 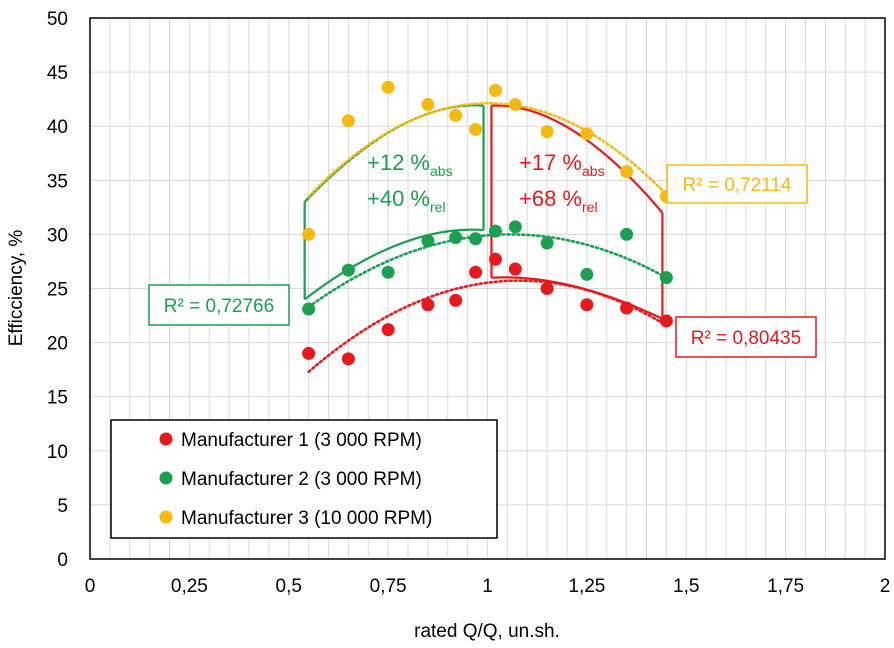 I want to click on x-tick-label: 1,75, so click(x=785, y=586).